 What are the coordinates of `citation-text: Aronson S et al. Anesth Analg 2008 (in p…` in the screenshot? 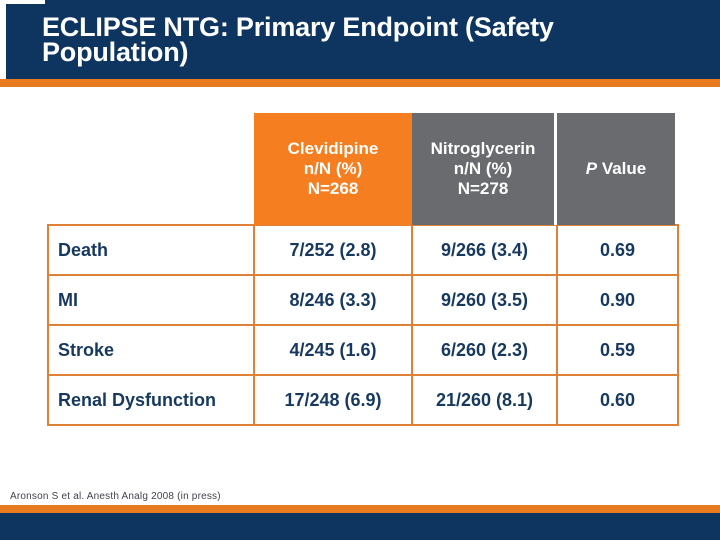 It's located at (115, 496).